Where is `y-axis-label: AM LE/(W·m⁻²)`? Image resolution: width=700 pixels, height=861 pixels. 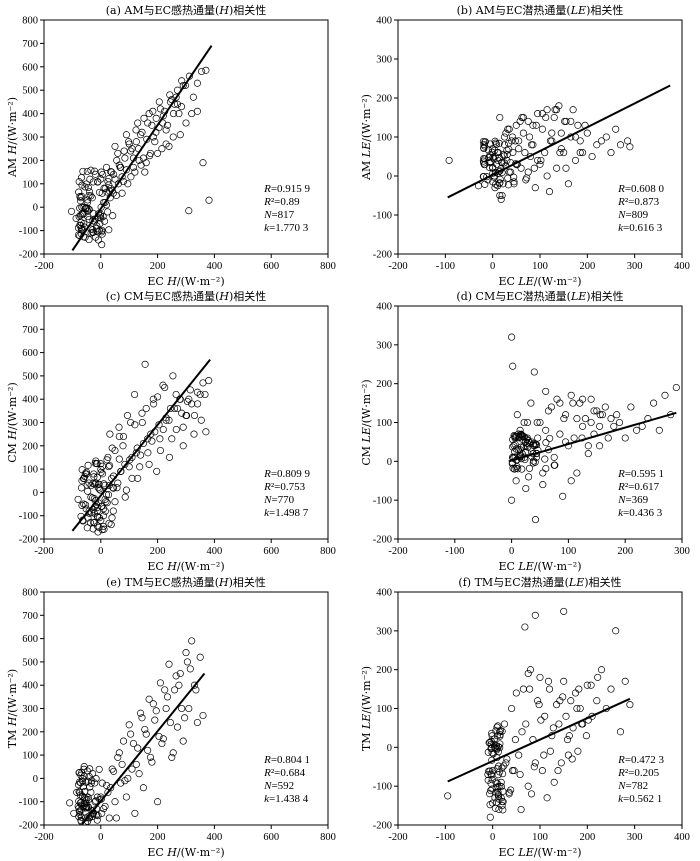
y-axis-label: AM LE/(W·m⁻²) is located at coordinates (366, 137).